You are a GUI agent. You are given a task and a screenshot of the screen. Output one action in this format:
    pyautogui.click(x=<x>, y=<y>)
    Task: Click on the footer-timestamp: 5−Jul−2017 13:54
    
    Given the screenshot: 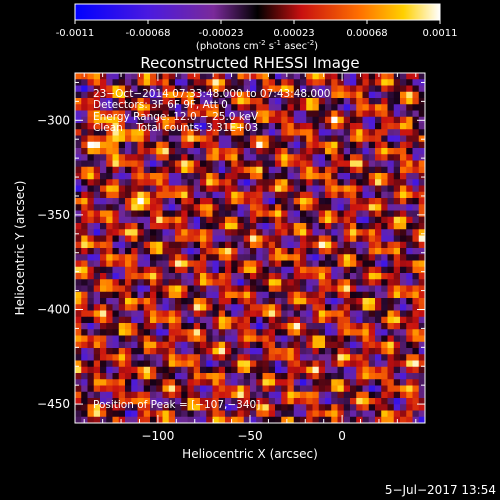 What is the action you would take?
    pyautogui.click(x=440, y=490)
    